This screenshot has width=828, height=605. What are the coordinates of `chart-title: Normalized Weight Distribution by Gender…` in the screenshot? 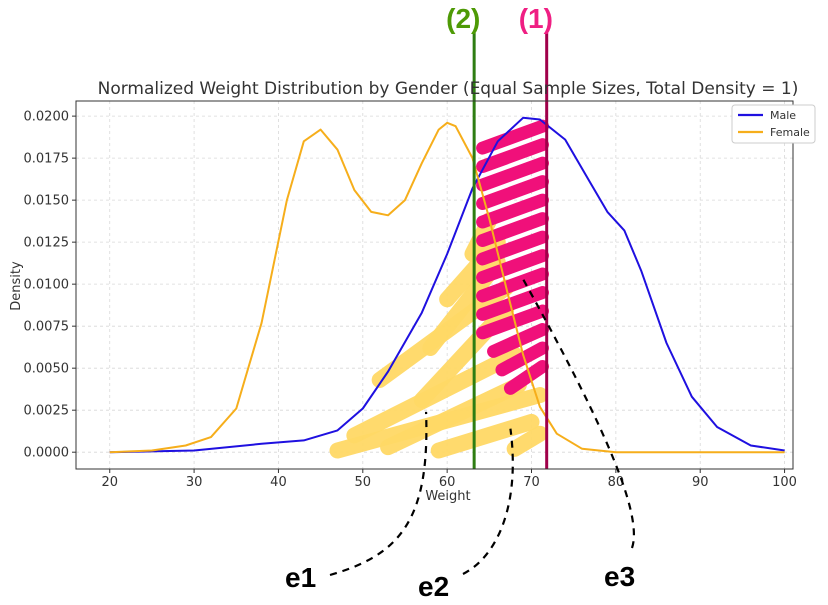 It's located at (448, 89).